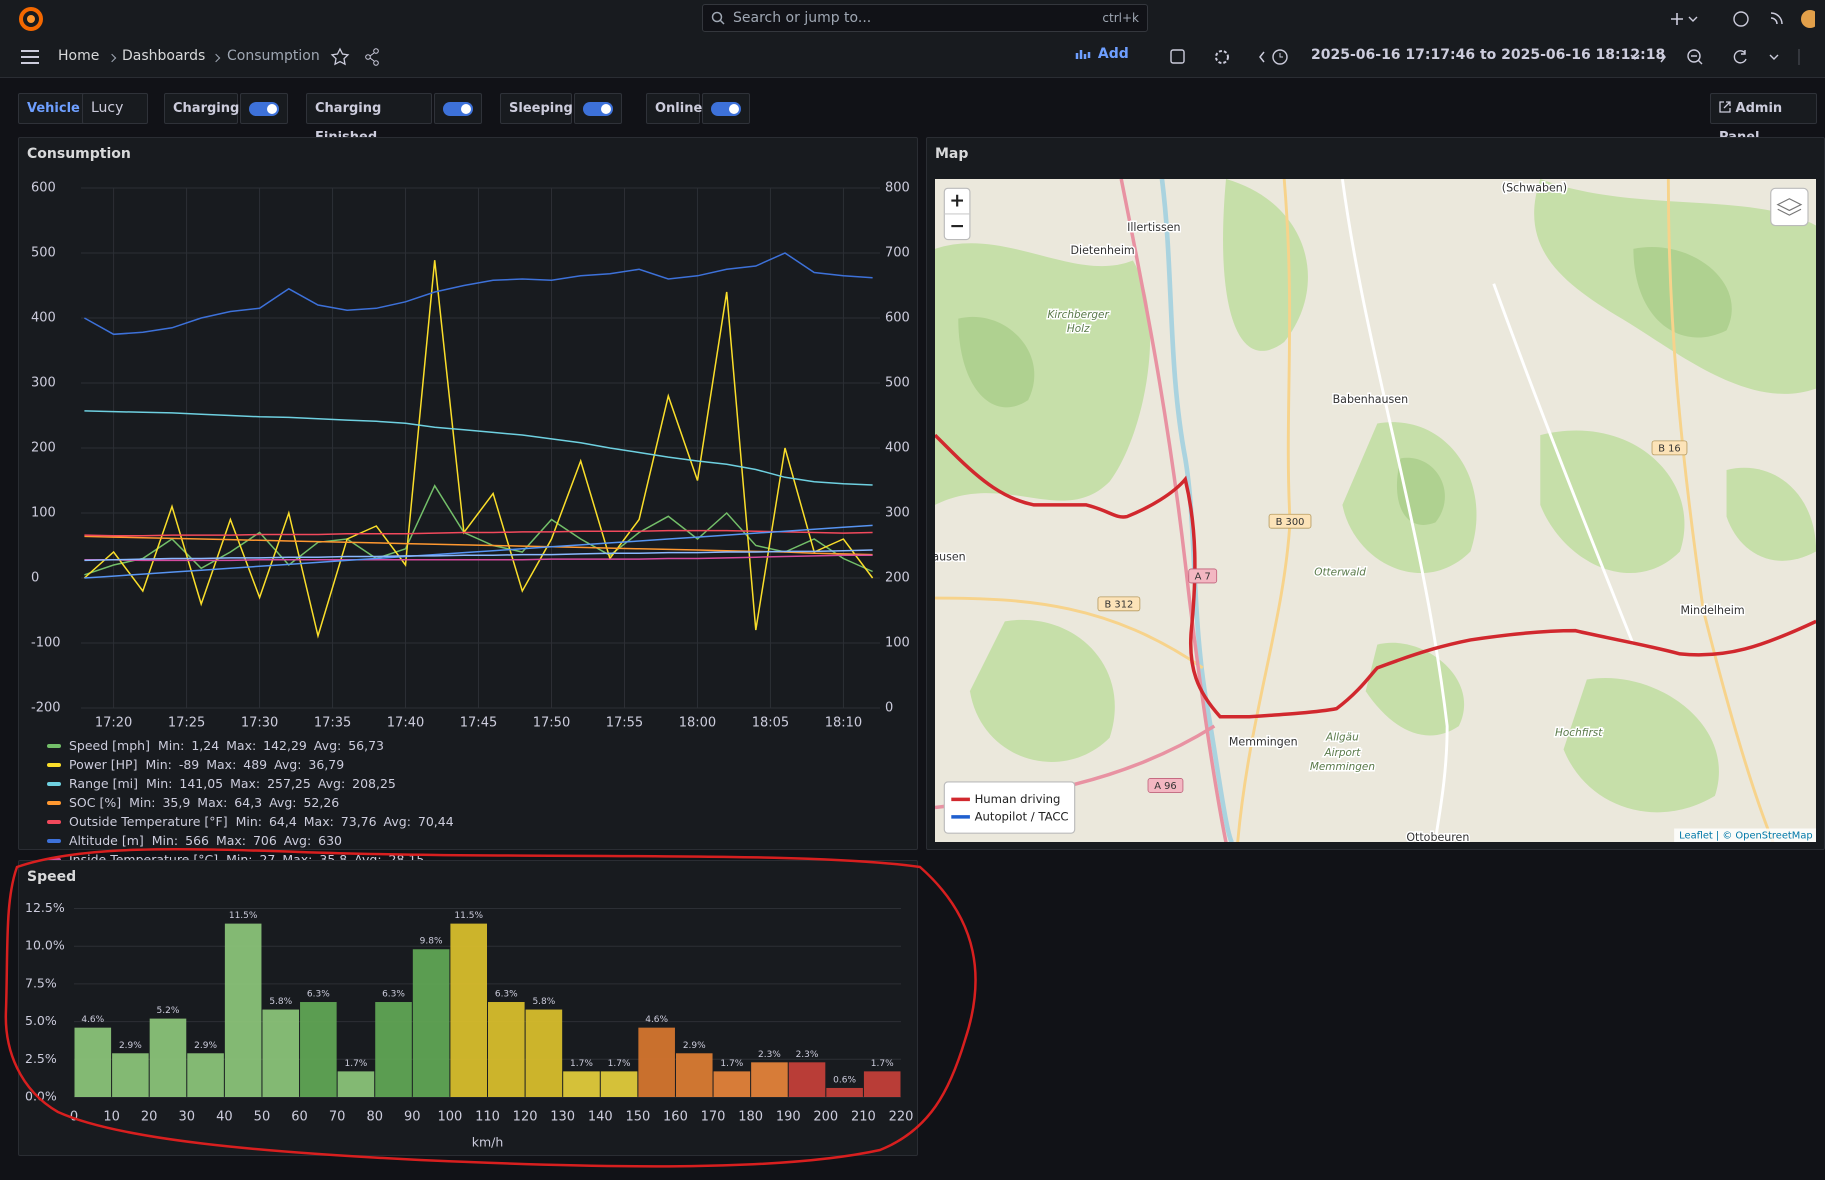 The height and width of the screenshot is (1180, 1825). I want to click on y2-tick-label: 400, so click(897, 448).